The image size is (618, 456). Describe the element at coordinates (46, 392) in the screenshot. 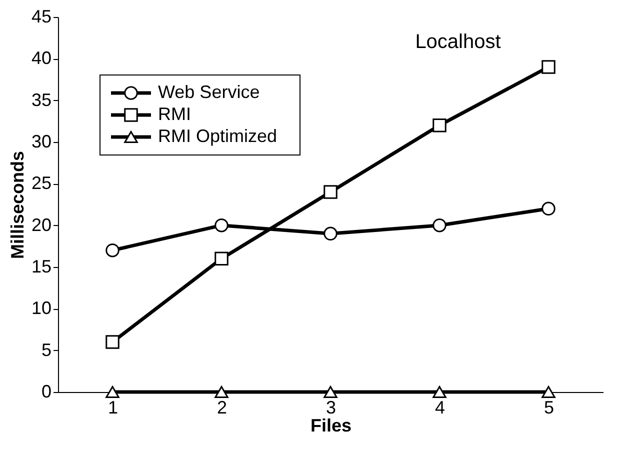

I see `y-tick-label: 0` at that location.